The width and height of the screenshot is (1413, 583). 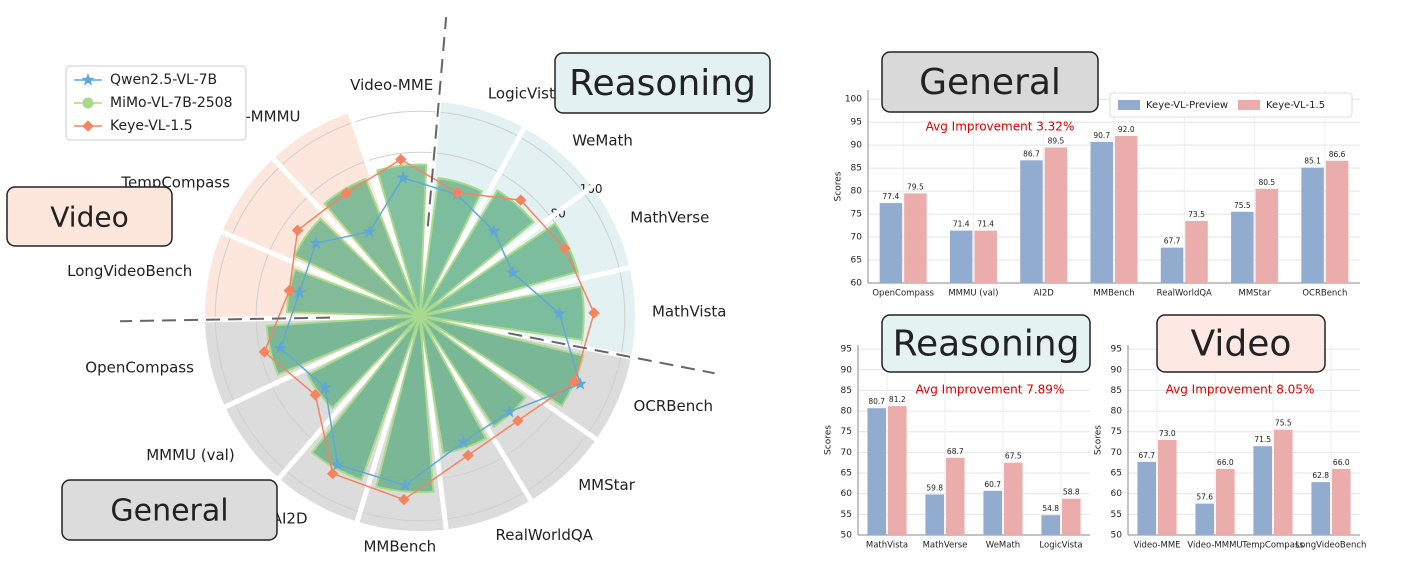 What do you see at coordinates (1331, 546) in the screenshot?
I see `x-tick-label: LongVideoBench` at bounding box center [1331, 546].